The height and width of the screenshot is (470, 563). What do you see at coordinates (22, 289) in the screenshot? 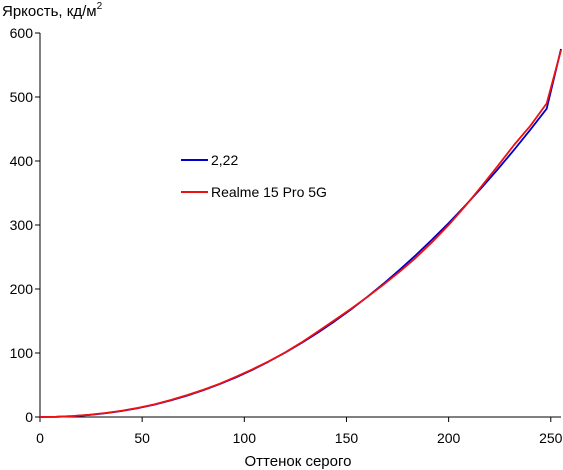
I see `y-tick-label: 200` at bounding box center [22, 289].